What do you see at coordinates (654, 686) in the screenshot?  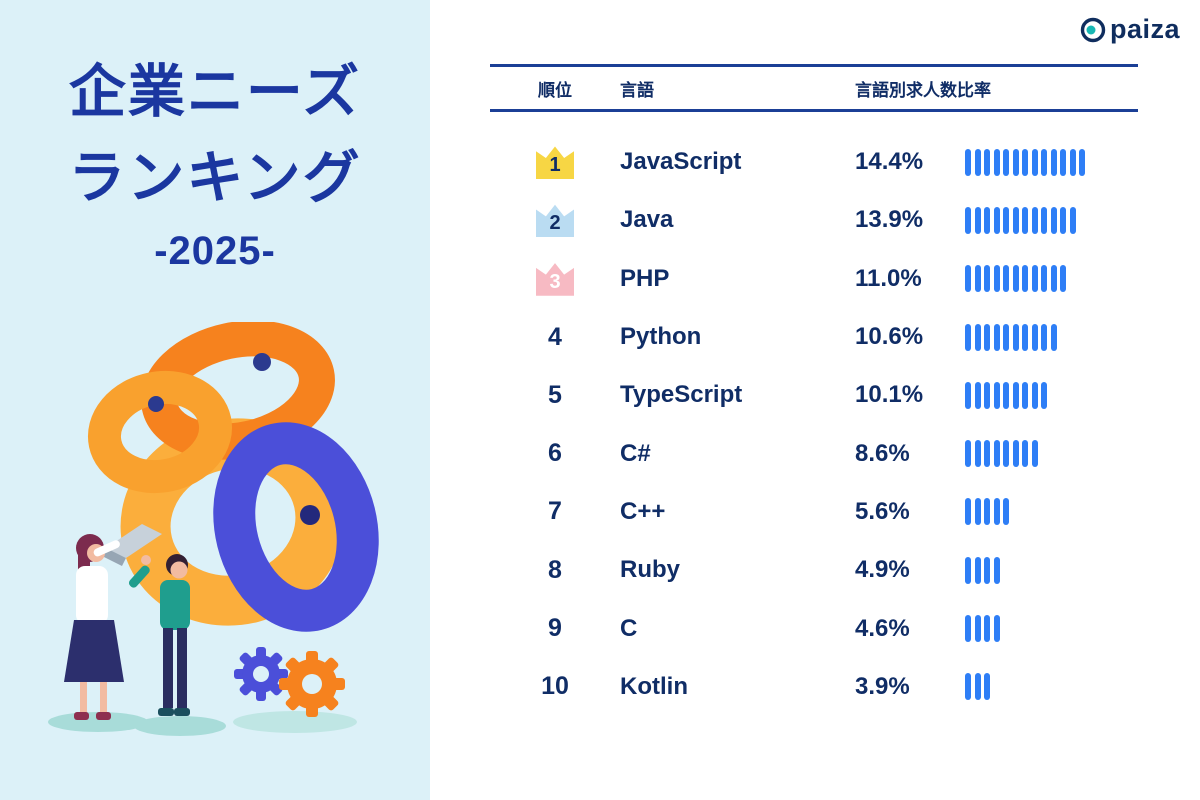 I see `language-label: Kotlin` at bounding box center [654, 686].